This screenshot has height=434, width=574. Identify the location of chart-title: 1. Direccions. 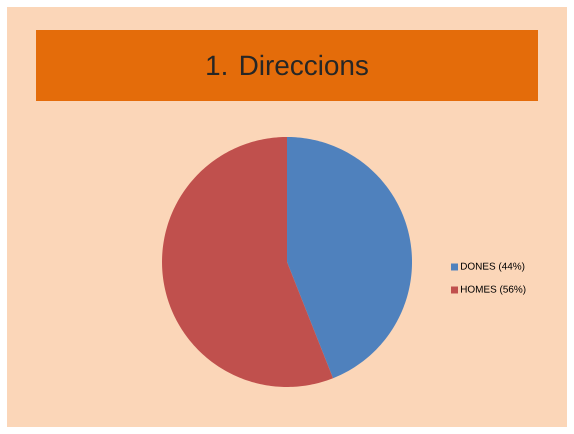
(287, 65).